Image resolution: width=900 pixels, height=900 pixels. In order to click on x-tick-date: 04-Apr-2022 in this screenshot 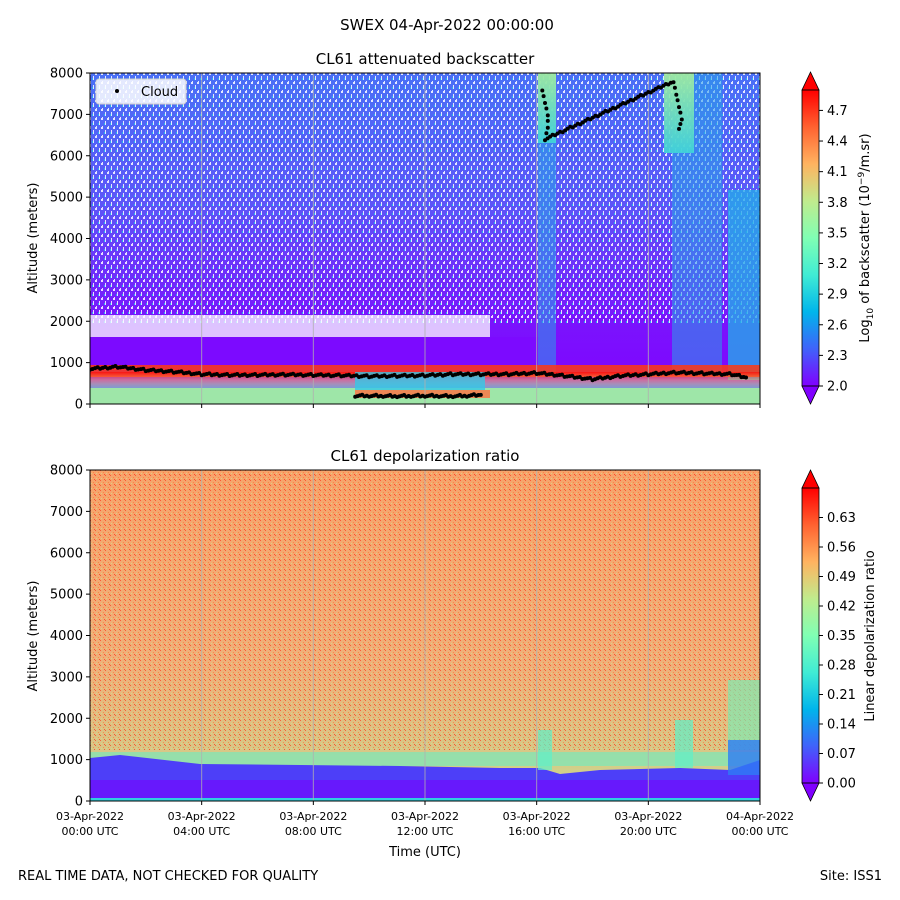, I will do `click(760, 816)`.